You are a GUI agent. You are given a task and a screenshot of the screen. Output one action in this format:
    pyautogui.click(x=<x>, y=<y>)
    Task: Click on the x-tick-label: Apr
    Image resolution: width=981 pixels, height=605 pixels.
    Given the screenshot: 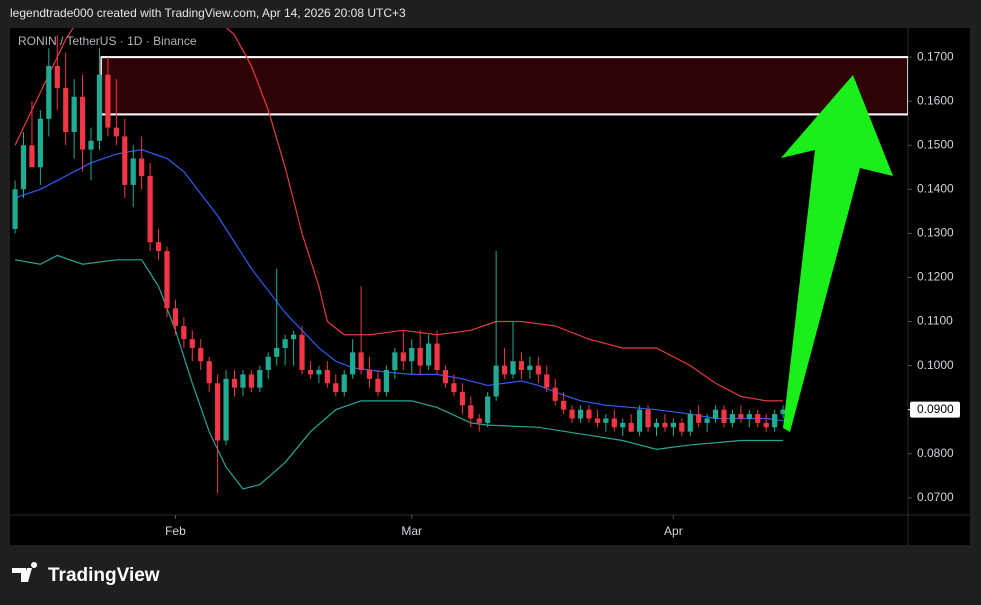 What is the action you would take?
    pyautogui.click(x=673, y=531)
    